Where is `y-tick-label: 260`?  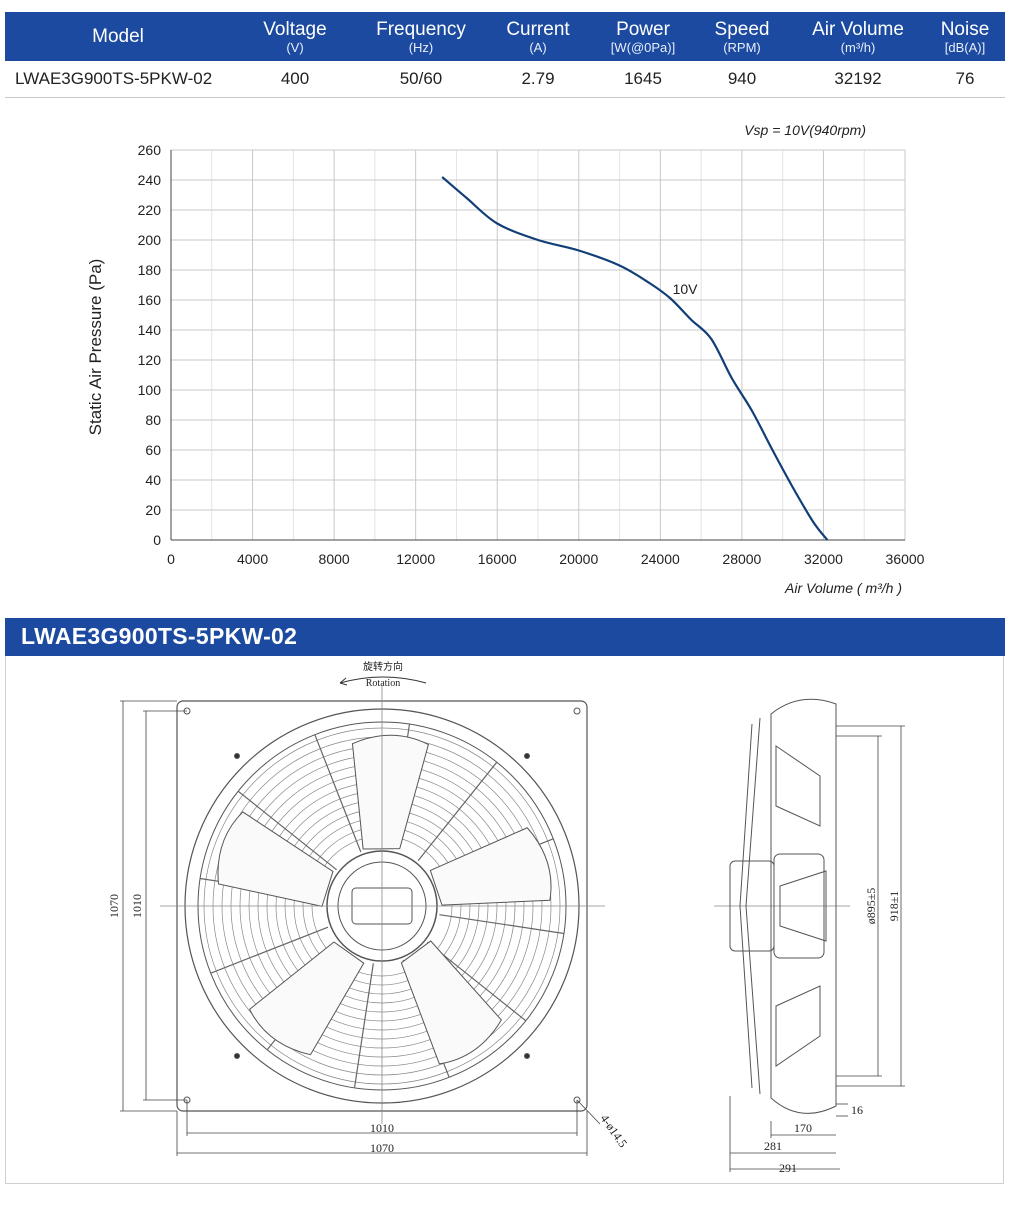 y-tick-label: 260 is located at coordinates (150, 150).